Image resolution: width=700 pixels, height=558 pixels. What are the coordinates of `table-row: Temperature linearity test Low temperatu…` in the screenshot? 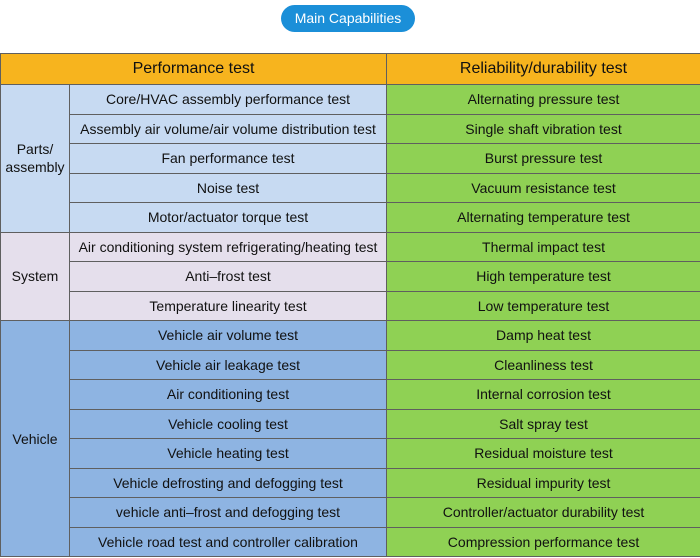 It's located at (350, 305).